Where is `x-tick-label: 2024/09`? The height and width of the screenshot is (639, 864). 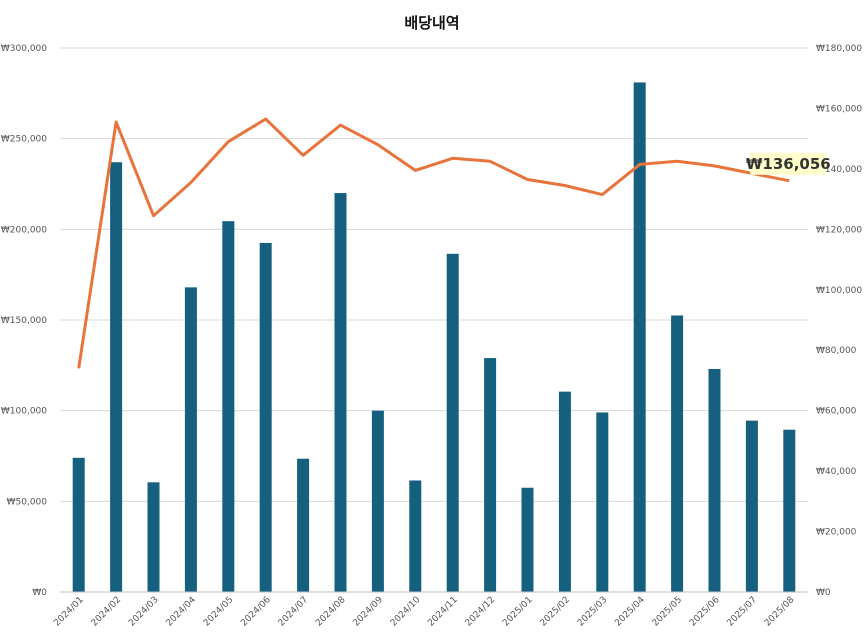
x-tick-label: 2024/09 is located at coordinates (369, 612).